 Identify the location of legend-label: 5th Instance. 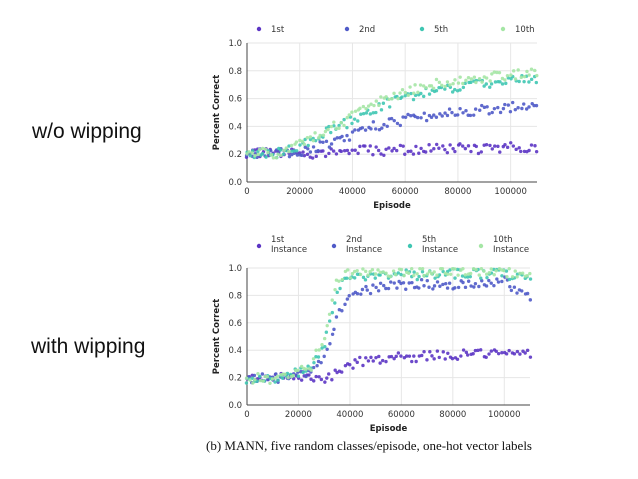
(440, 245).